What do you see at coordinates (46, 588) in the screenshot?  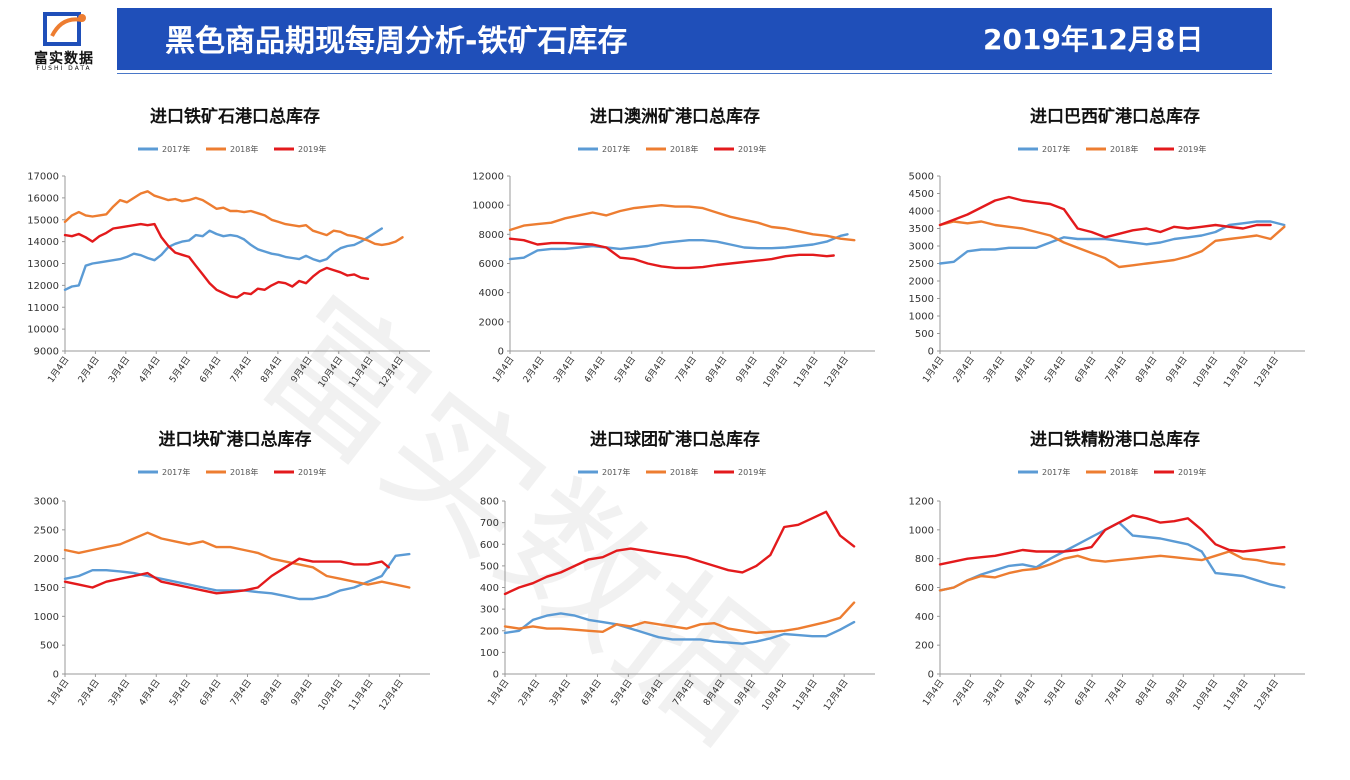 I see `y-tick-label: 1500` at bounding box center [46, 588].